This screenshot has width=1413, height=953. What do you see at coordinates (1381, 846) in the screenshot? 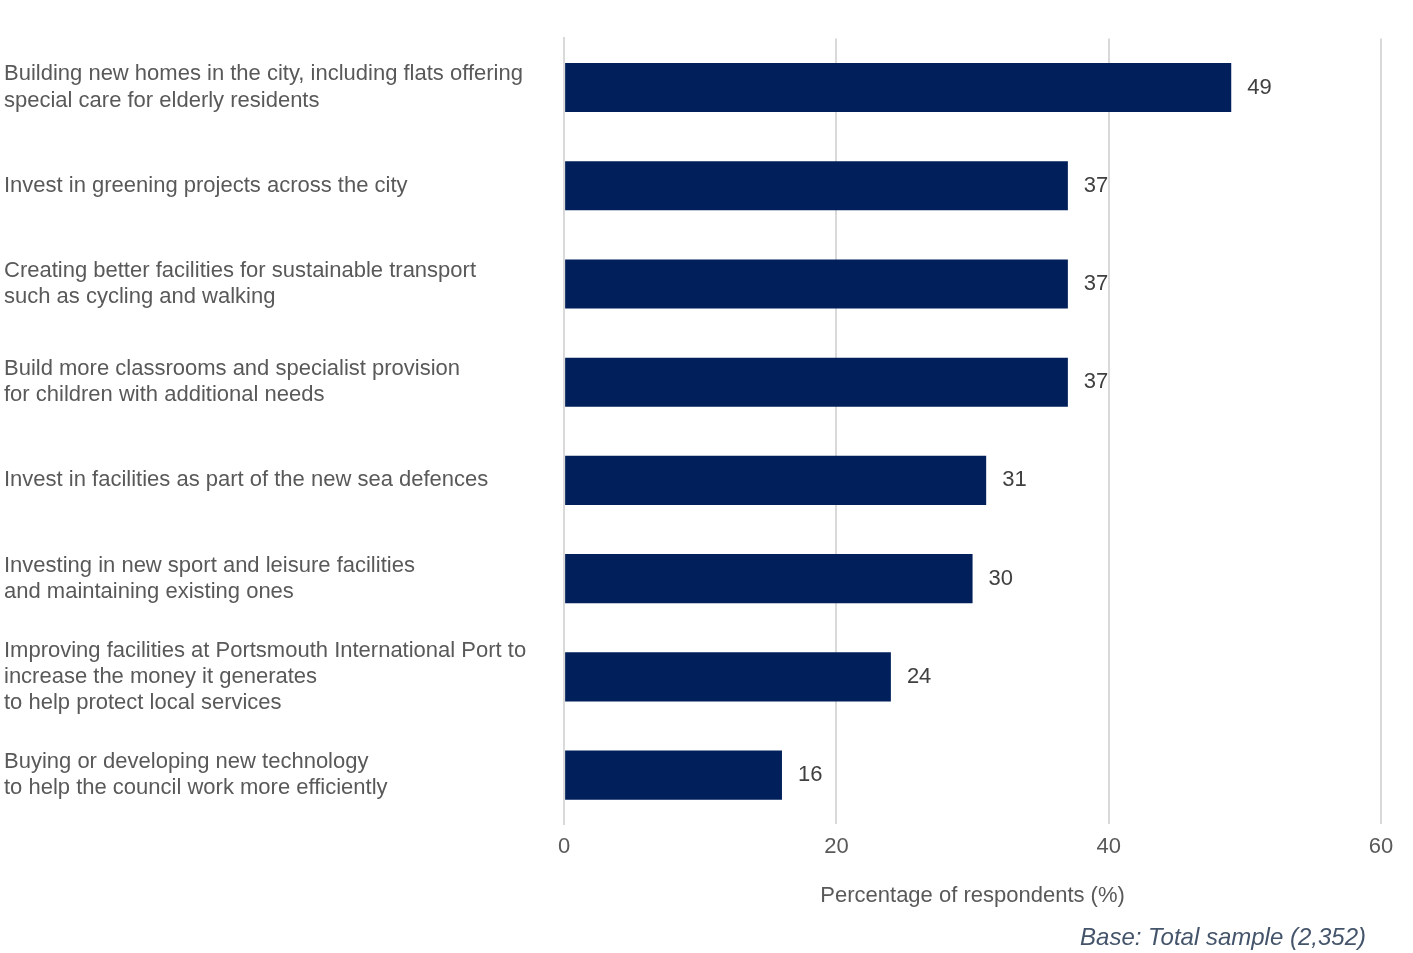
I see `x-tick-label: 60` at bounding box center [1381, 846].